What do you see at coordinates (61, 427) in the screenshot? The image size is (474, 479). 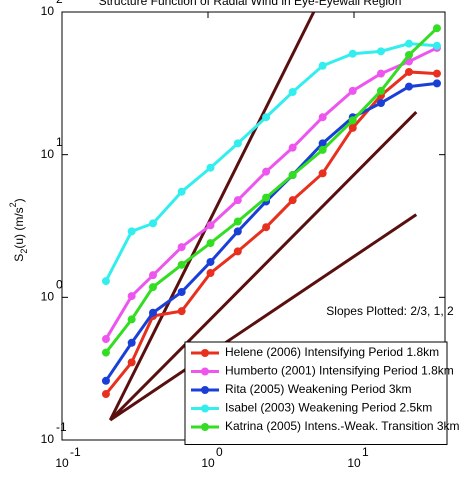 I see `y-tick-exponent: -1` at bounding box center [61, 427].